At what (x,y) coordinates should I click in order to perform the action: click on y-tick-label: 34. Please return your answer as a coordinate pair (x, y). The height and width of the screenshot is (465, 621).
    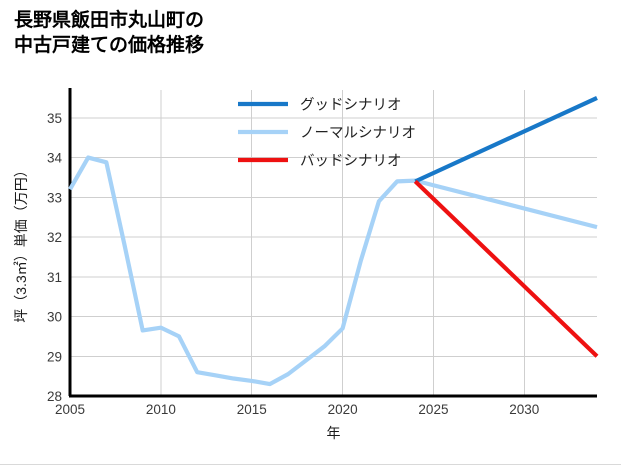
    Looking at the image, I should click on (55, 158).